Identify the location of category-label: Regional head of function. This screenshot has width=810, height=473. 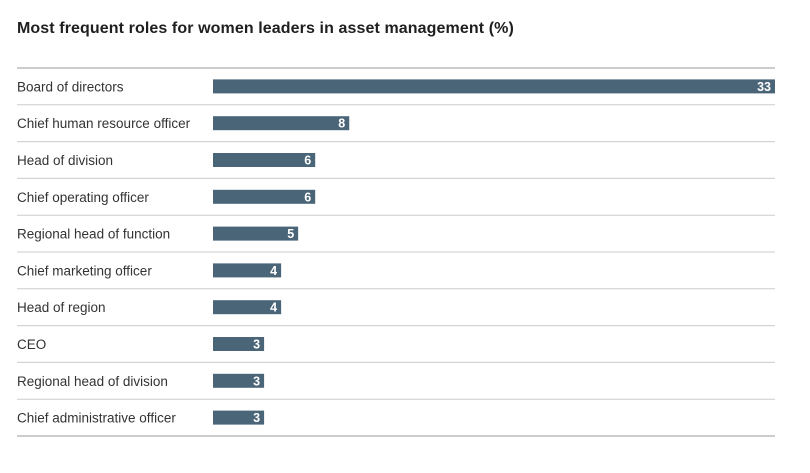
(93, 234).